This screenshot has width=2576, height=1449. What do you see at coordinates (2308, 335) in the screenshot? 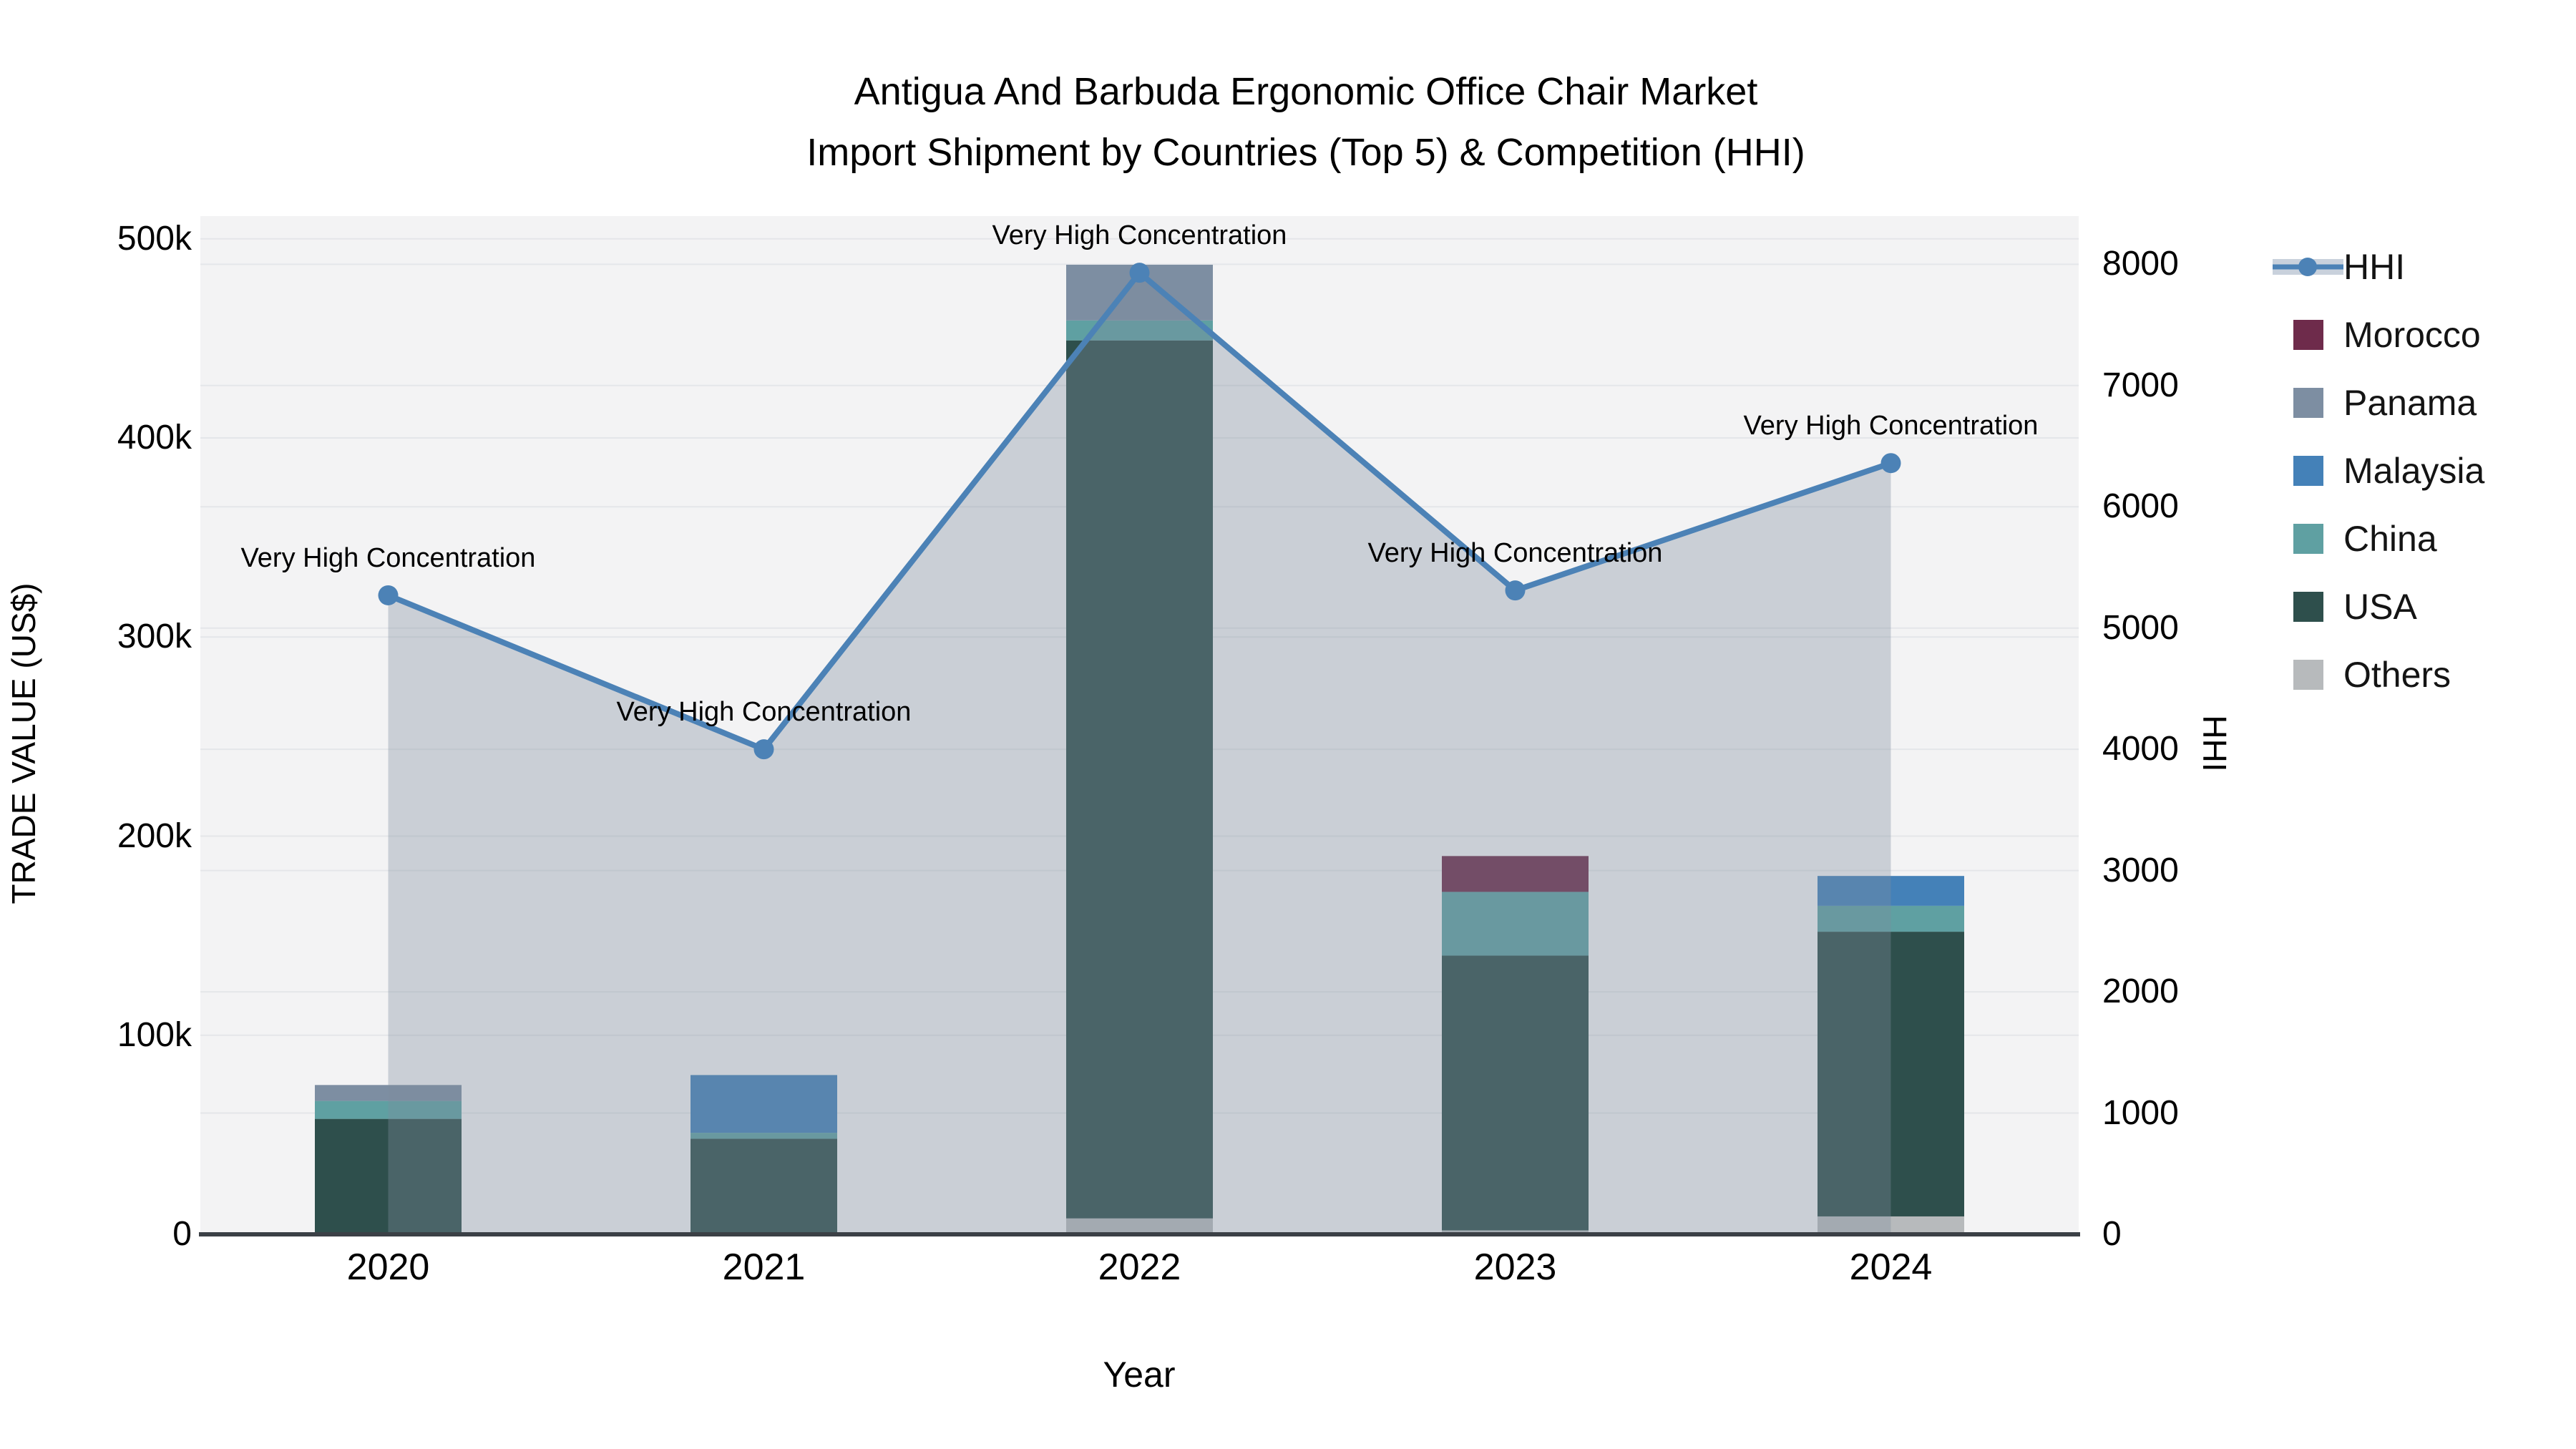
I see `morocco-swatch-icon` at bounding box center [2308, 335].